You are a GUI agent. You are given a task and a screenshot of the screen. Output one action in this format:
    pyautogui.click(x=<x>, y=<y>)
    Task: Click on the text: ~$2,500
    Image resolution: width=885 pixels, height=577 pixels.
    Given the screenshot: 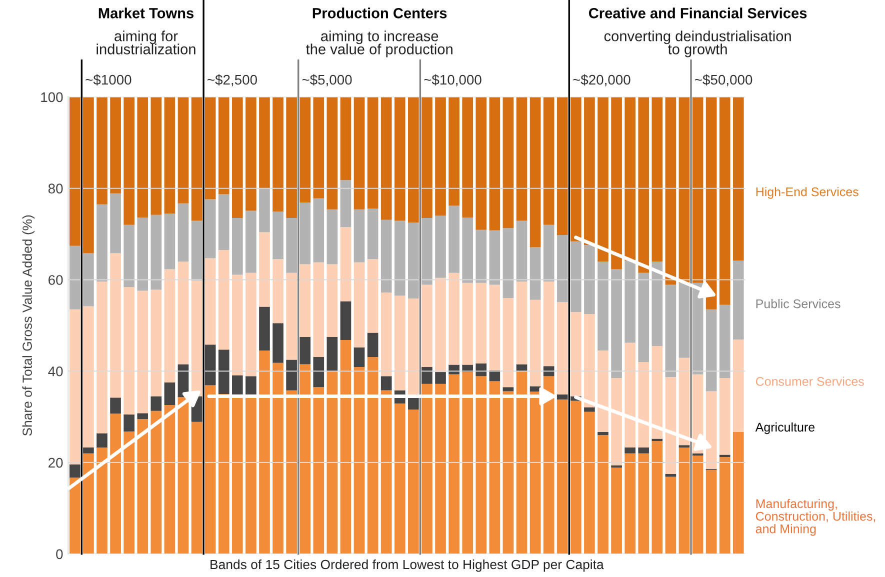 What is the action you would take?
    pyautogui.click(x=232, y=80)
    